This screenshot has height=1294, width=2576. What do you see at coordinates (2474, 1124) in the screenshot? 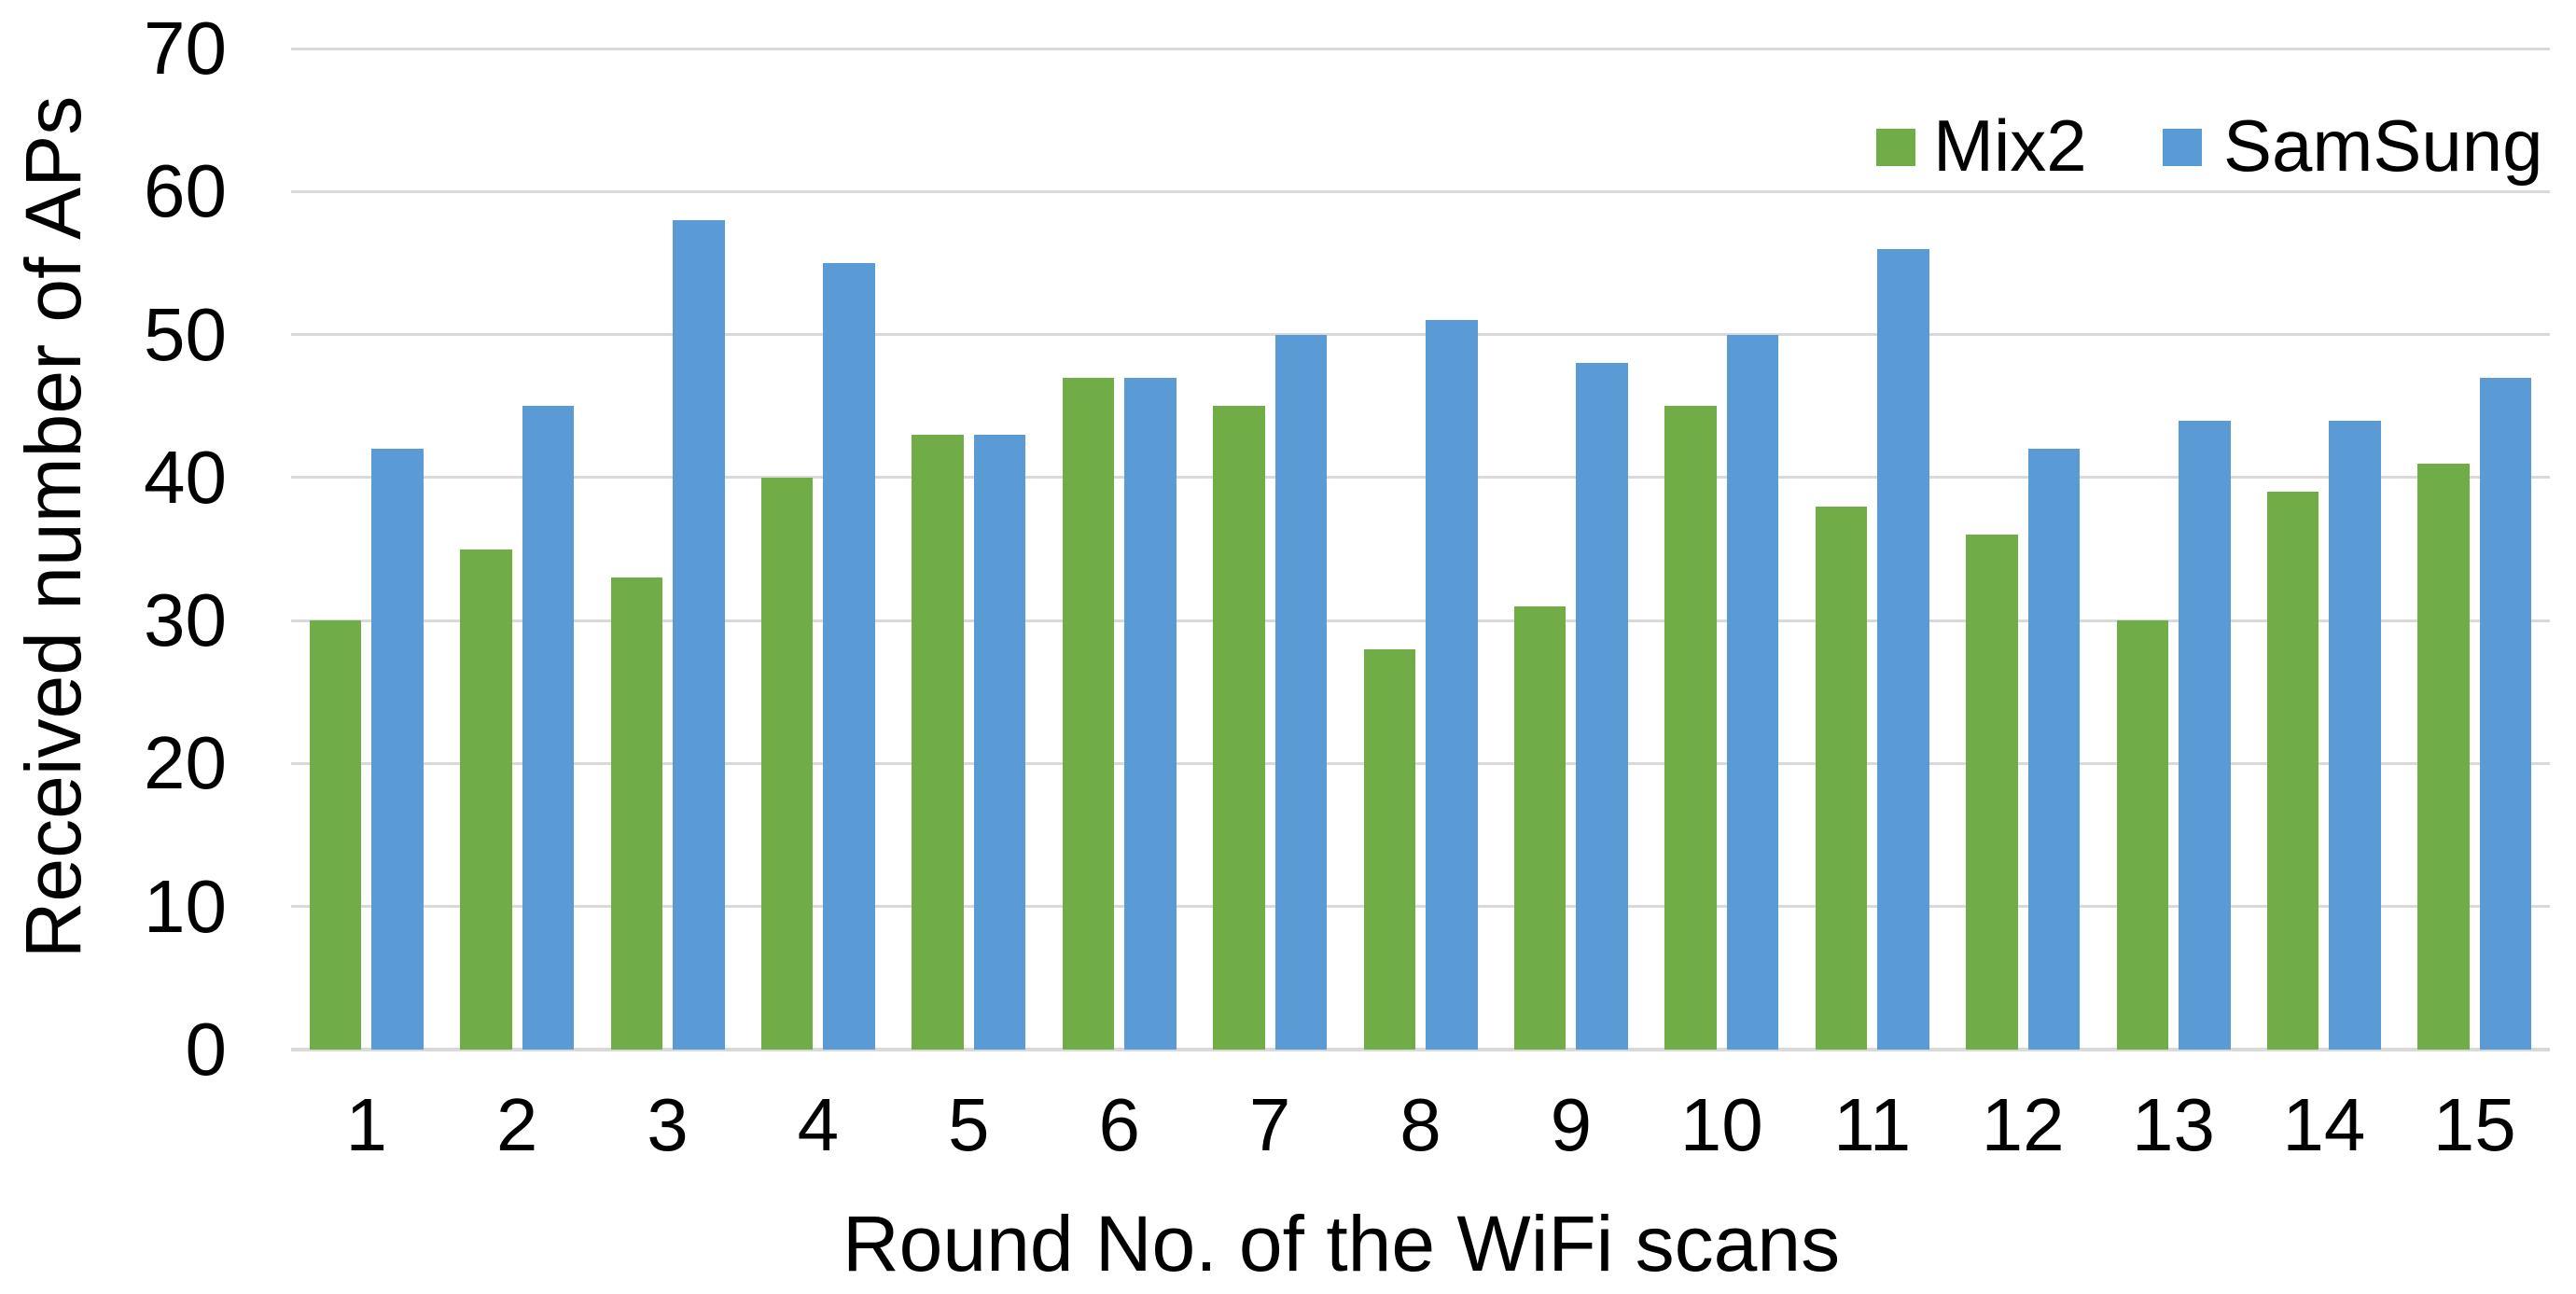
I see `x-tick-label-15: 15` at bounding box center [2474, 1124].